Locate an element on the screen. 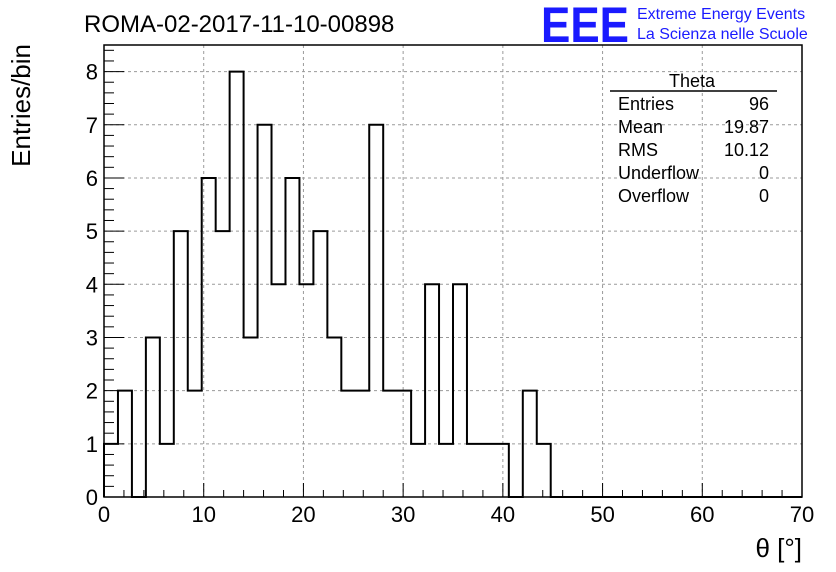 The image size is (836, 572). stats-label: Mean is located at coordinates (640, 127).